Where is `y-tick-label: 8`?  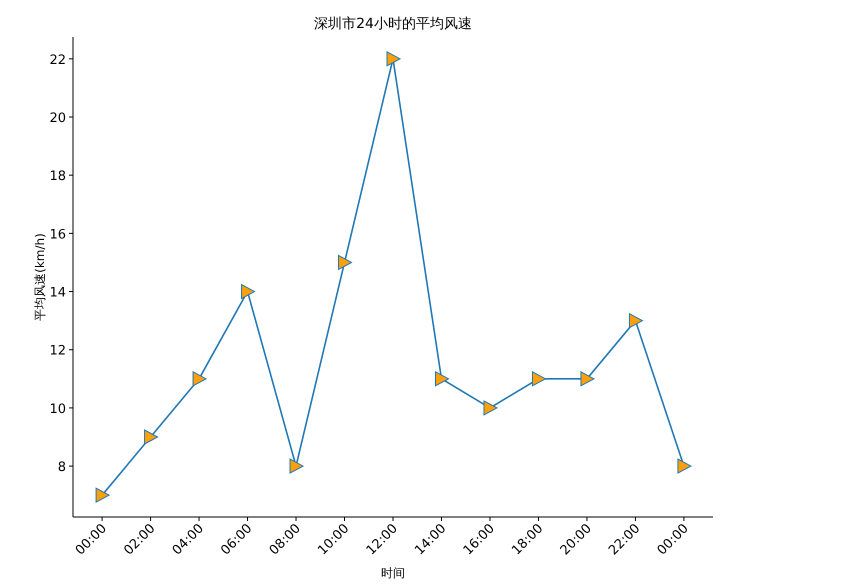 y-tick-label: 8 is located at coordinates (62, 468).